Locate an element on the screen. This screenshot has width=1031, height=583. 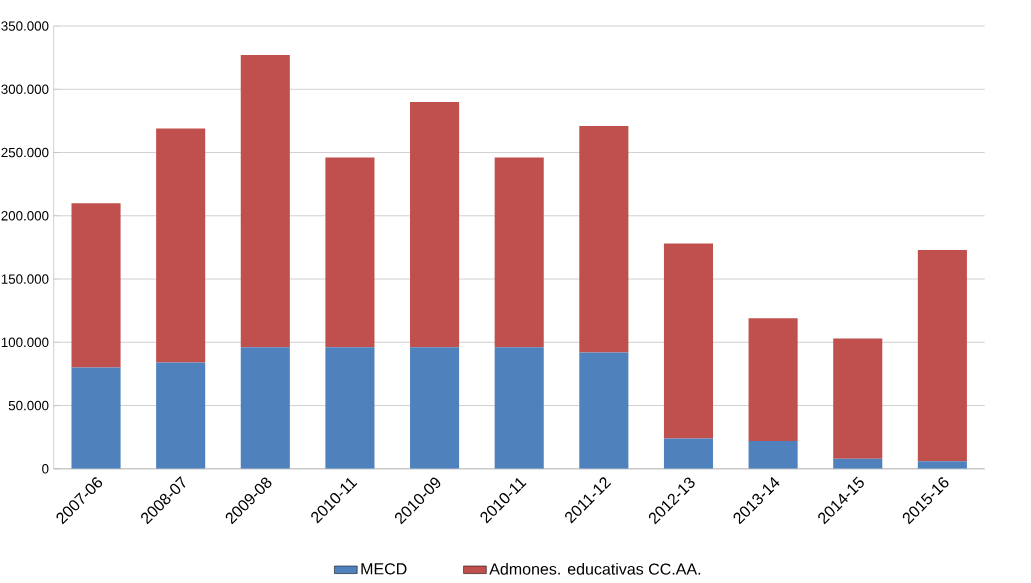
legend-label: Admones. educativas CC.AA. is located at coordinates (595, 569).